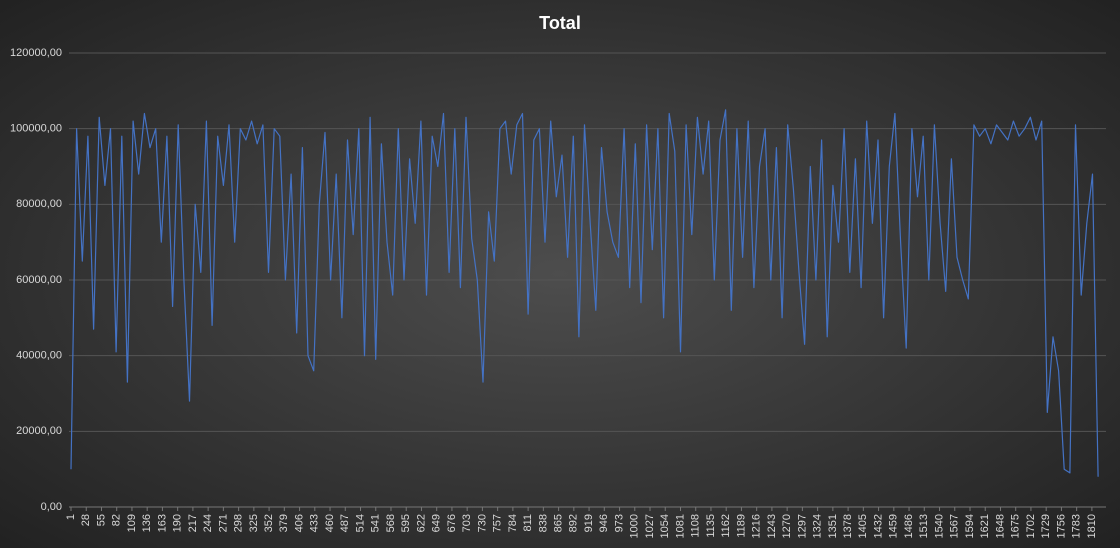 The width and height of the screenshot is (1120, 548). I want to click on x-tick-label: 406, so click(299, 523).